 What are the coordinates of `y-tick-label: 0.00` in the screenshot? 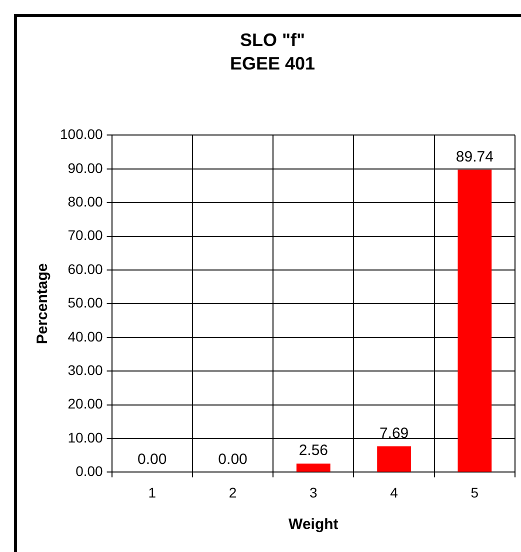 It's located at (90, 471).